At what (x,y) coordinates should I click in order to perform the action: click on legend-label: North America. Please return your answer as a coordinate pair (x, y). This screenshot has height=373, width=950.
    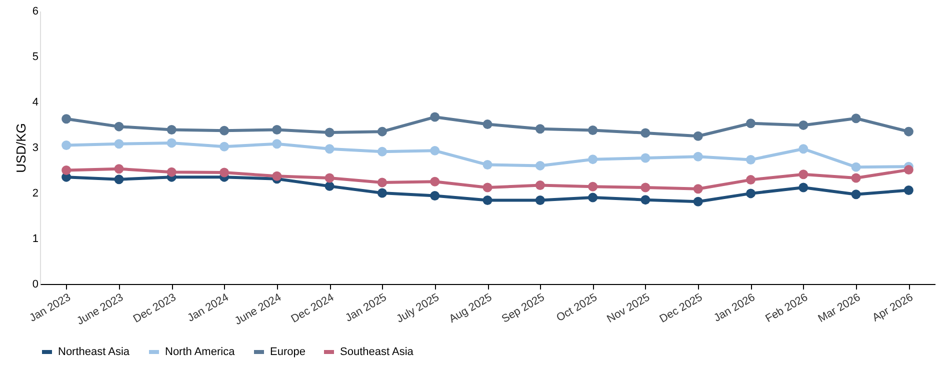
    Looking at the image, I should click on (200, 352).